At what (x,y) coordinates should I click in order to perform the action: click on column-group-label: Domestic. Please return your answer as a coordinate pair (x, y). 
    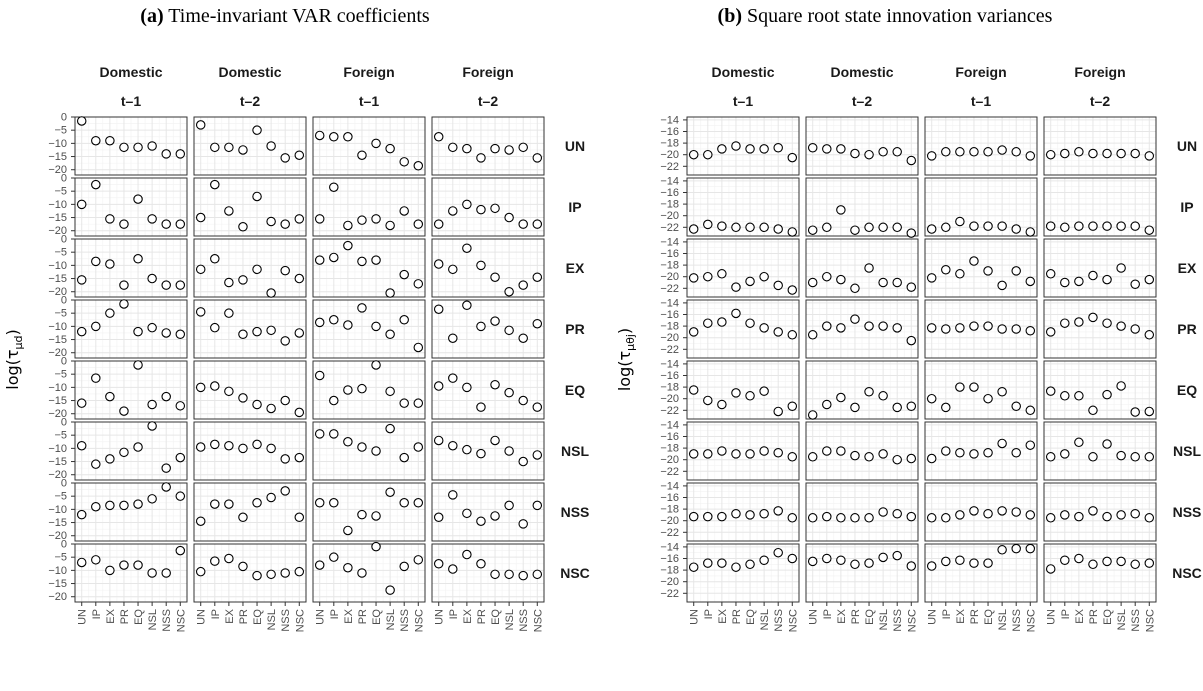
    Looking at the image, I should click on (249, 72).